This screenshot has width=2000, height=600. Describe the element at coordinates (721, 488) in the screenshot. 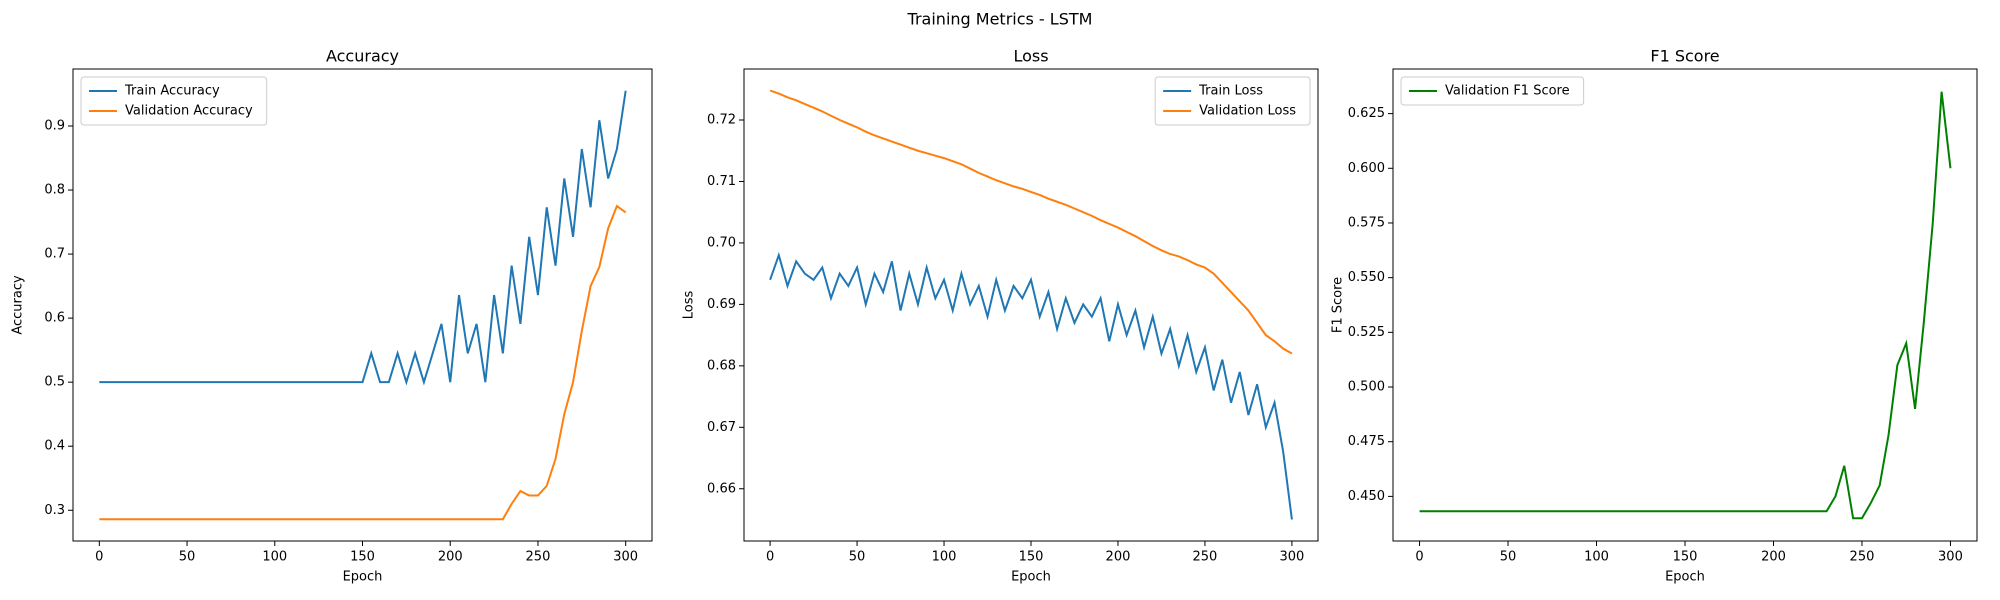

I see `y-tick-label: 0.66` at that location.